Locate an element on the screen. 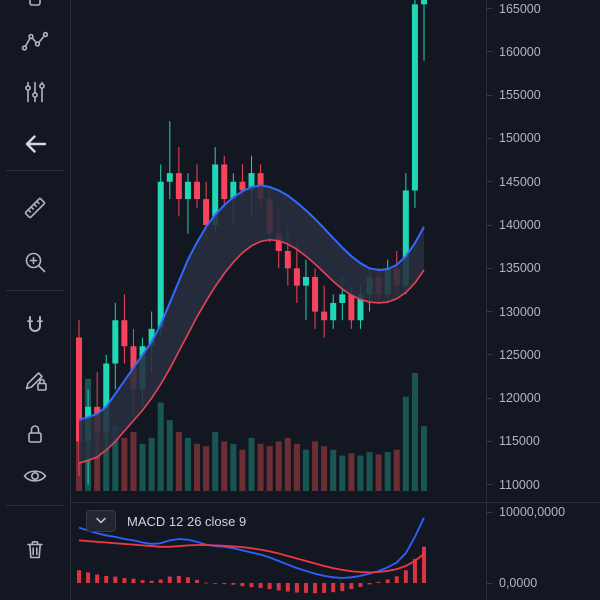 This screenshot has height=600, width=600. price-tick: 150000 is located at coordinates (514, 138).